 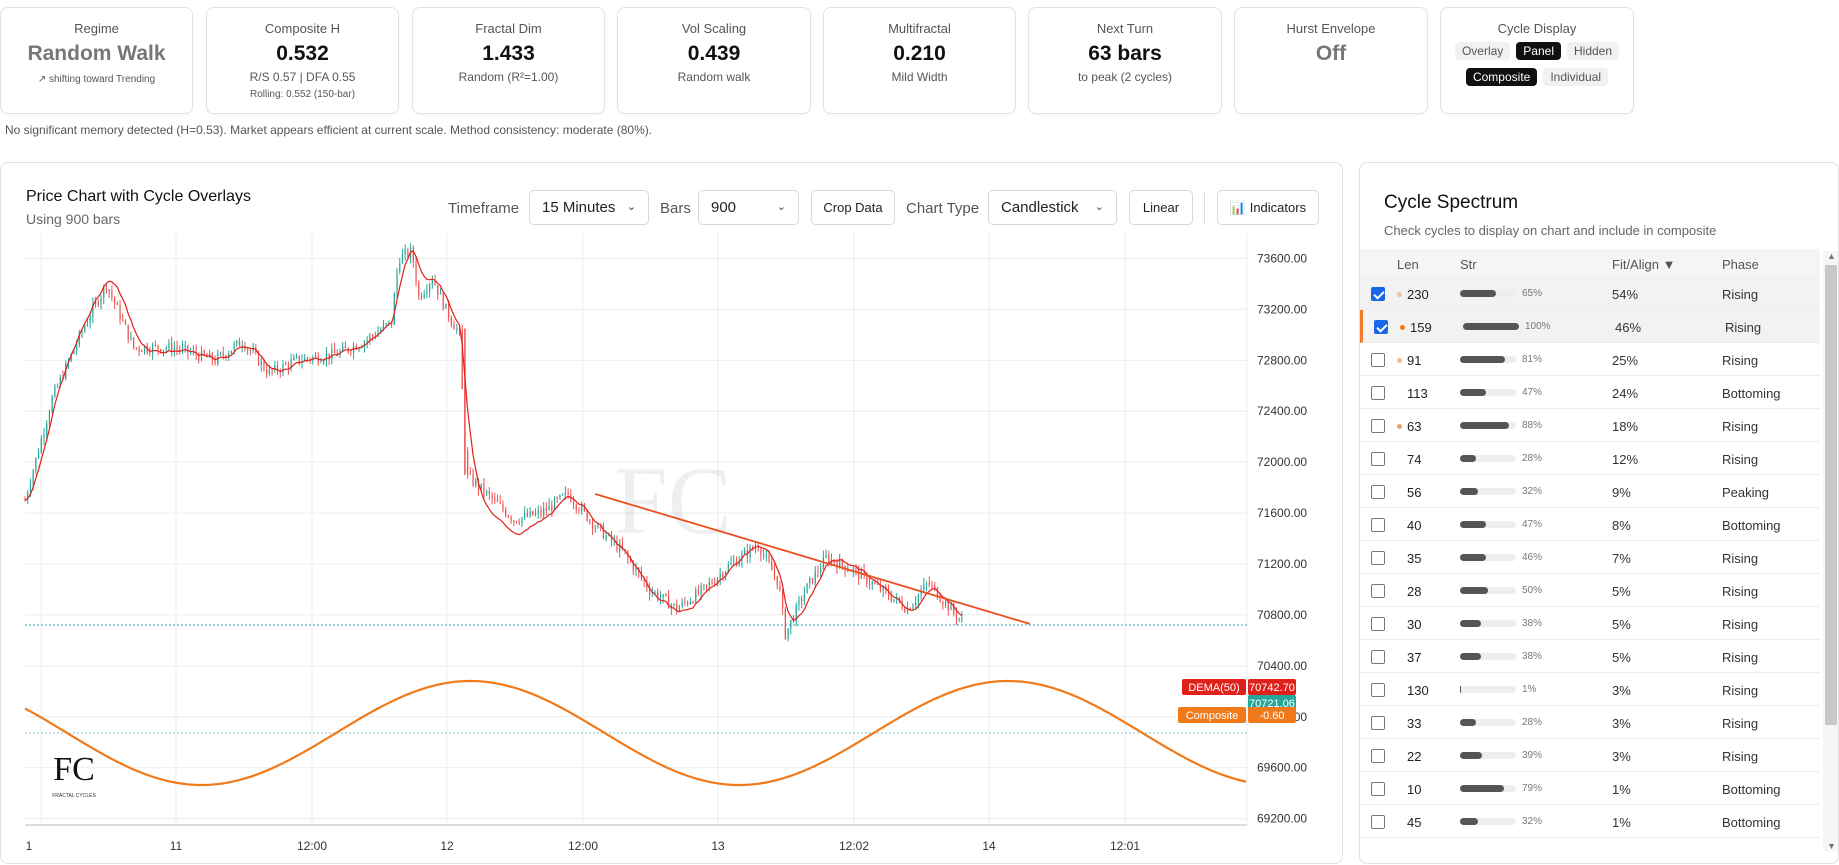 I want to click on spectrum-row-74: 74 28% 12% Rising, so click(x=1590, y=458).